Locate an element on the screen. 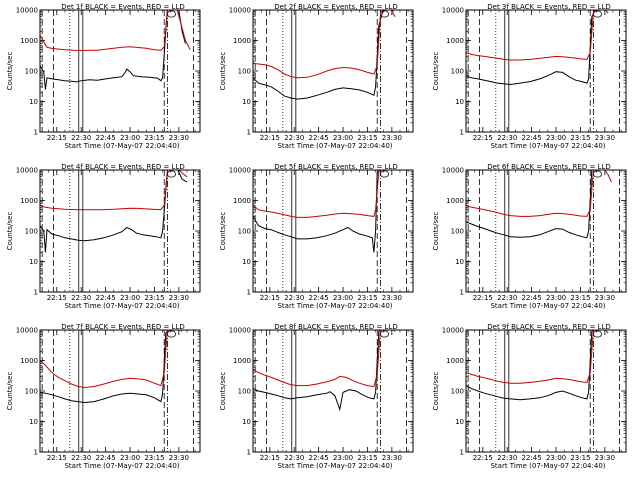 The height and width of the screenshot is (480, 640). chart-title: Det 2f BLACK = Events, RED = LLD is located at coordinates (335, 7).